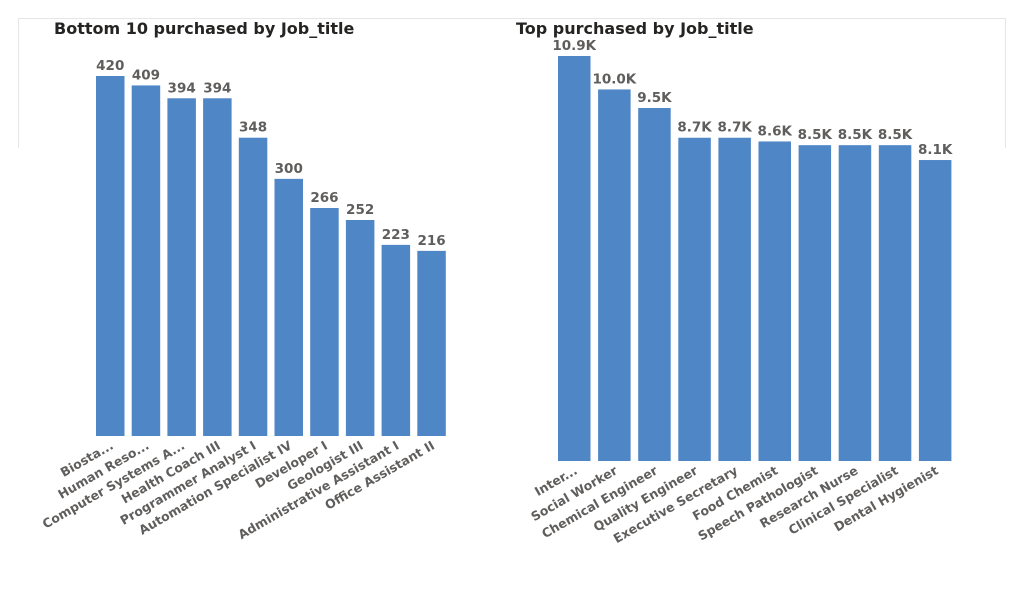 The image size is (1024, 592). Describe the element at coordinates (146, 75) in the screenshot. I see `data-label: 409` at that location.